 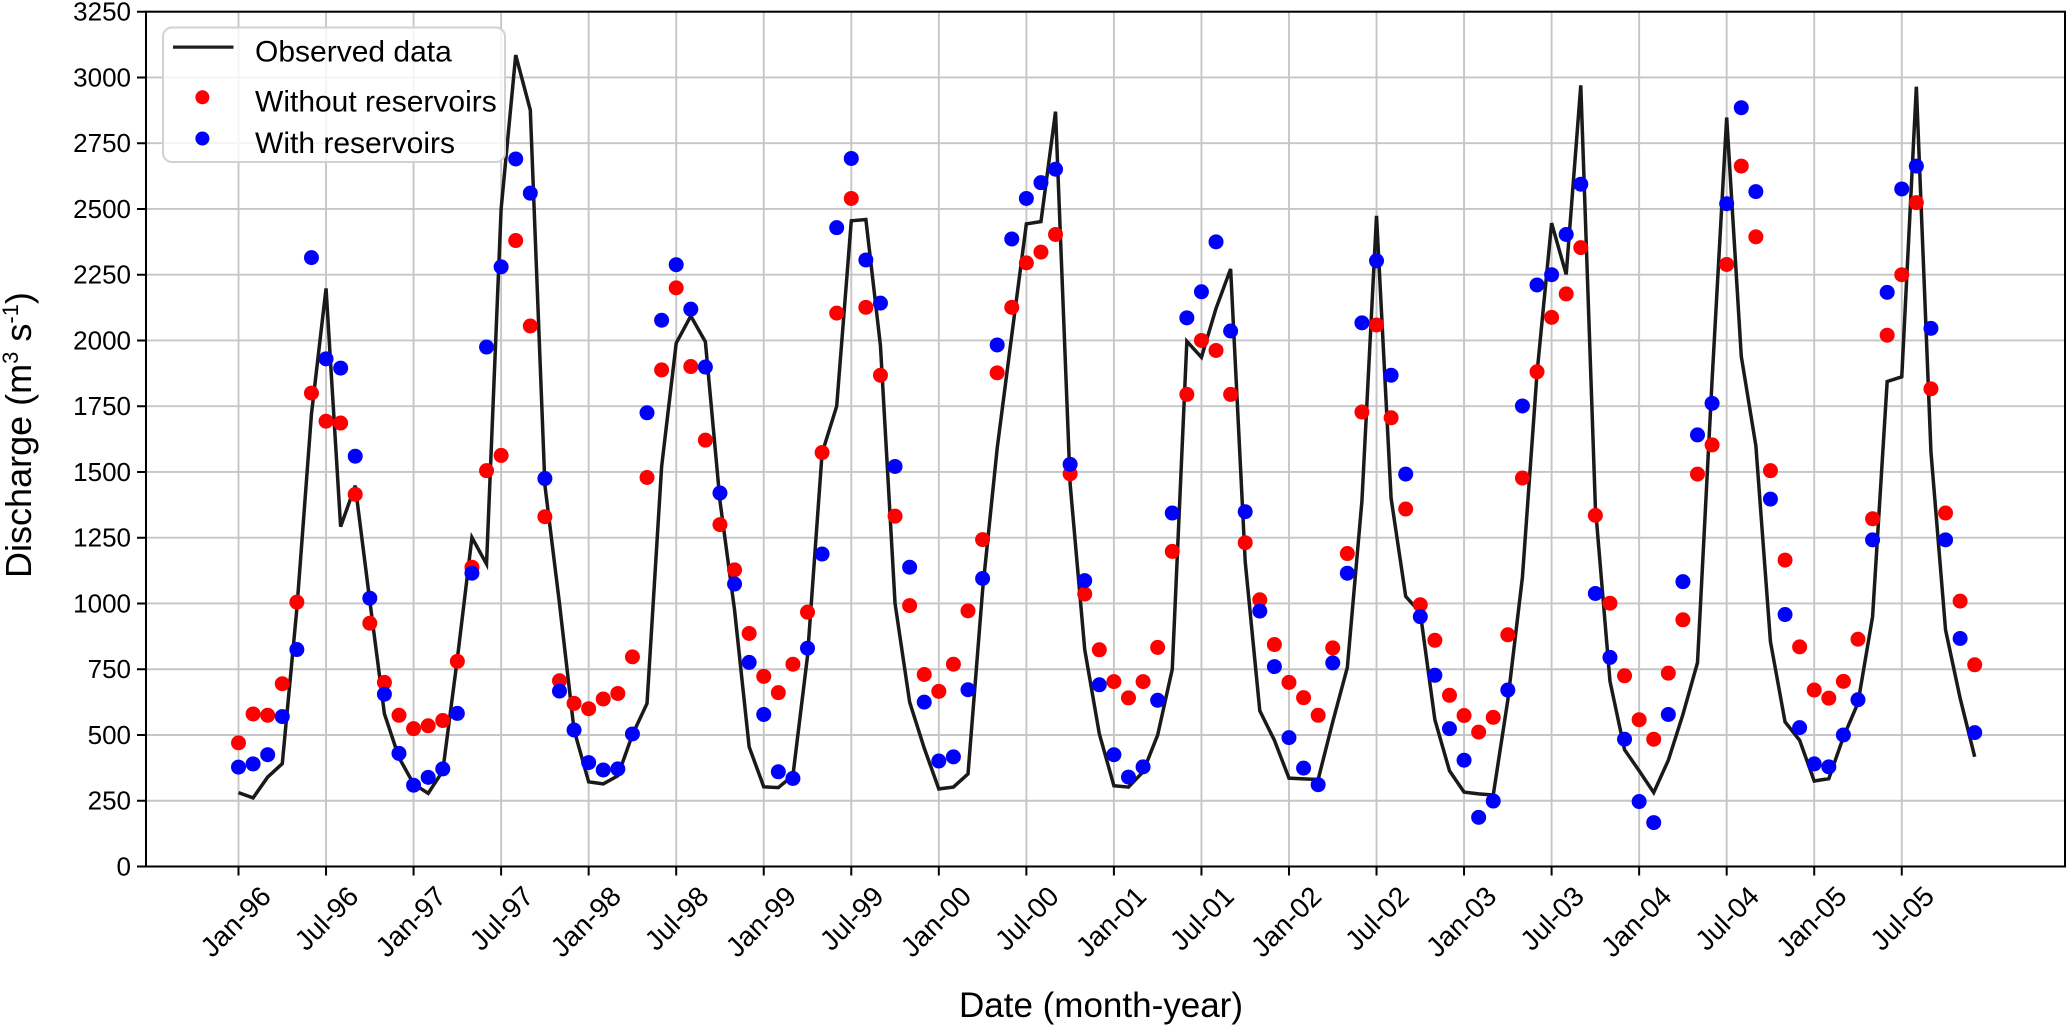 What do you see at coordinates (102, 209) in the screenshot?
I see `svg-text: 2500` at bounding box center [102, 209].